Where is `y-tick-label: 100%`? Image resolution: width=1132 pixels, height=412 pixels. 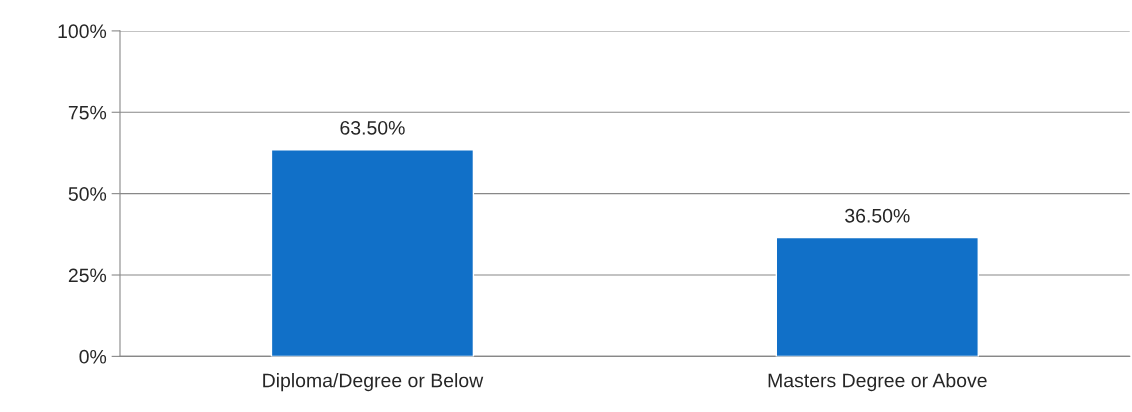 y-tick-label: 100% is located at coordinates (82, 31).